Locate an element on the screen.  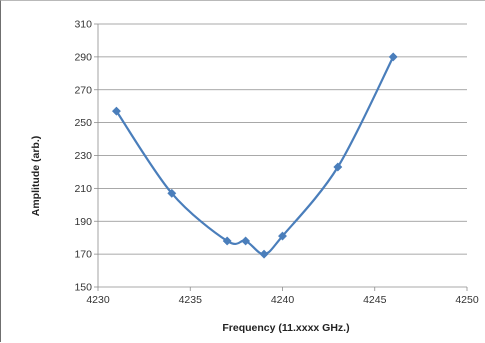
x-axis-label: Frequency (11.xxxx GHz.) is located at coordinates (285, 328).